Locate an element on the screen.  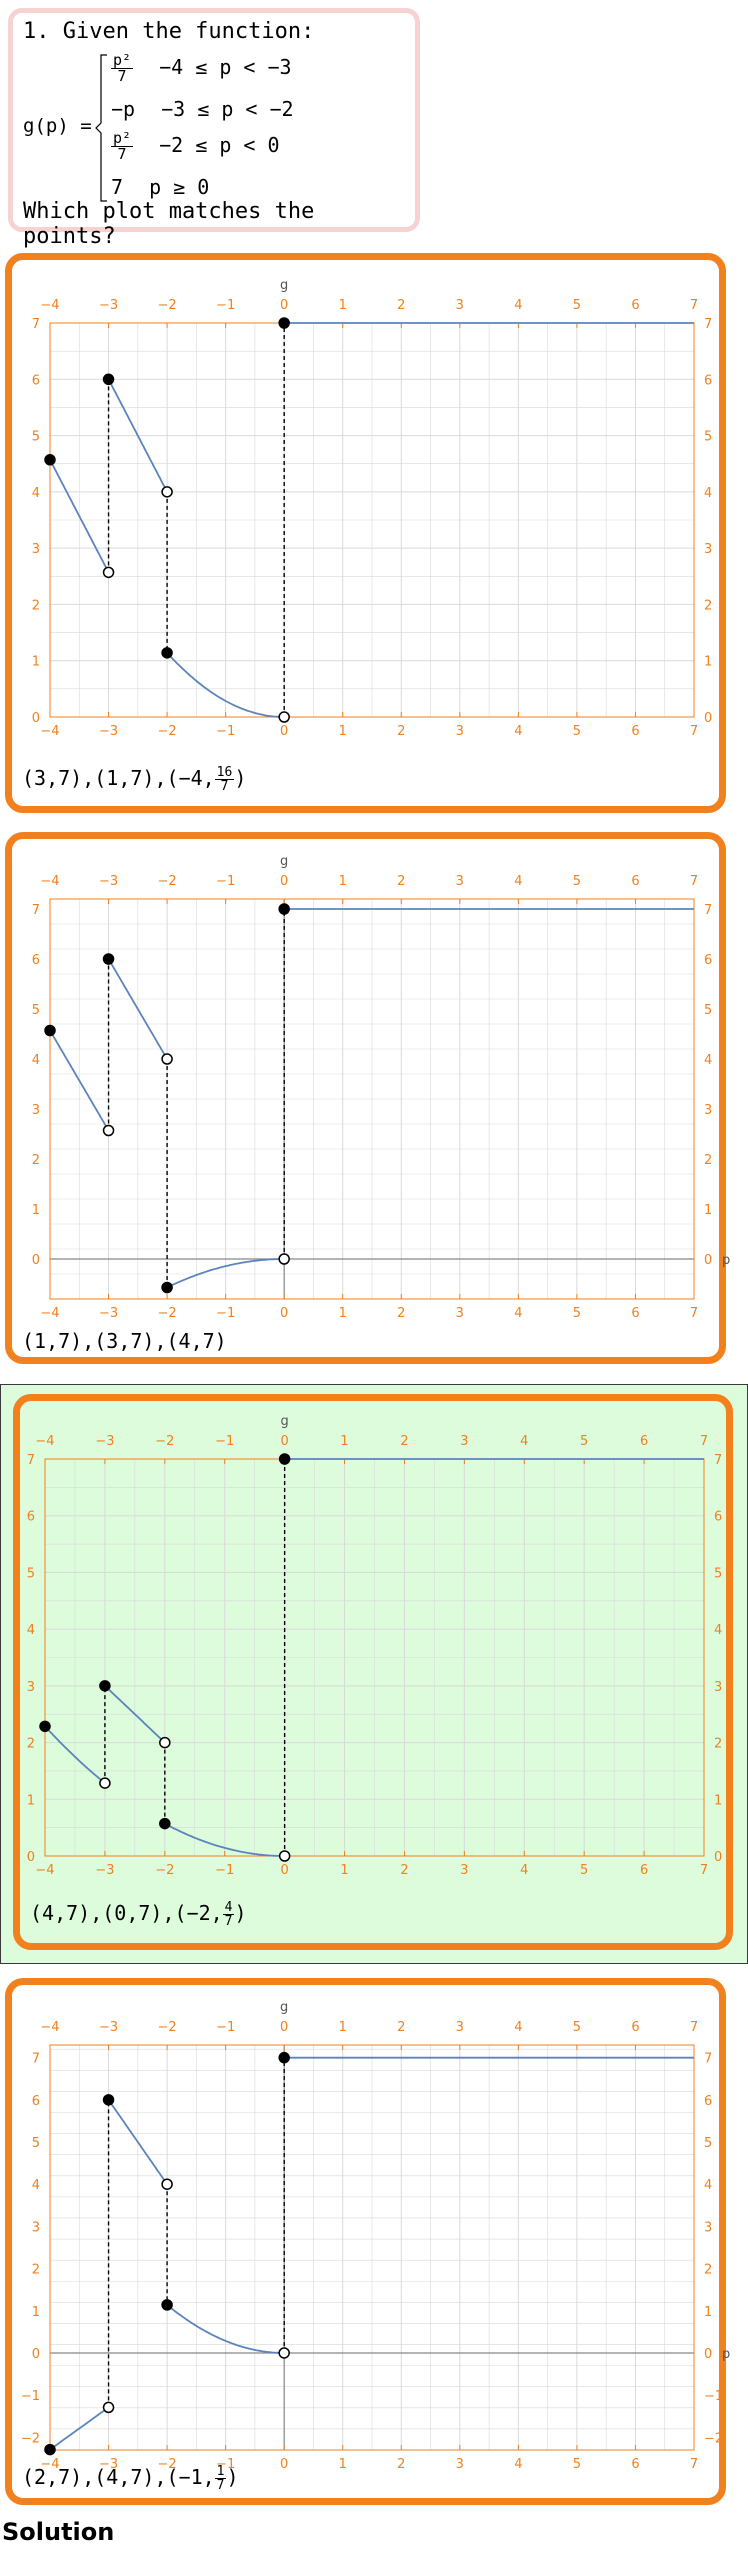
y-tick-label-left: 6 is located at coordinates (36, 960).